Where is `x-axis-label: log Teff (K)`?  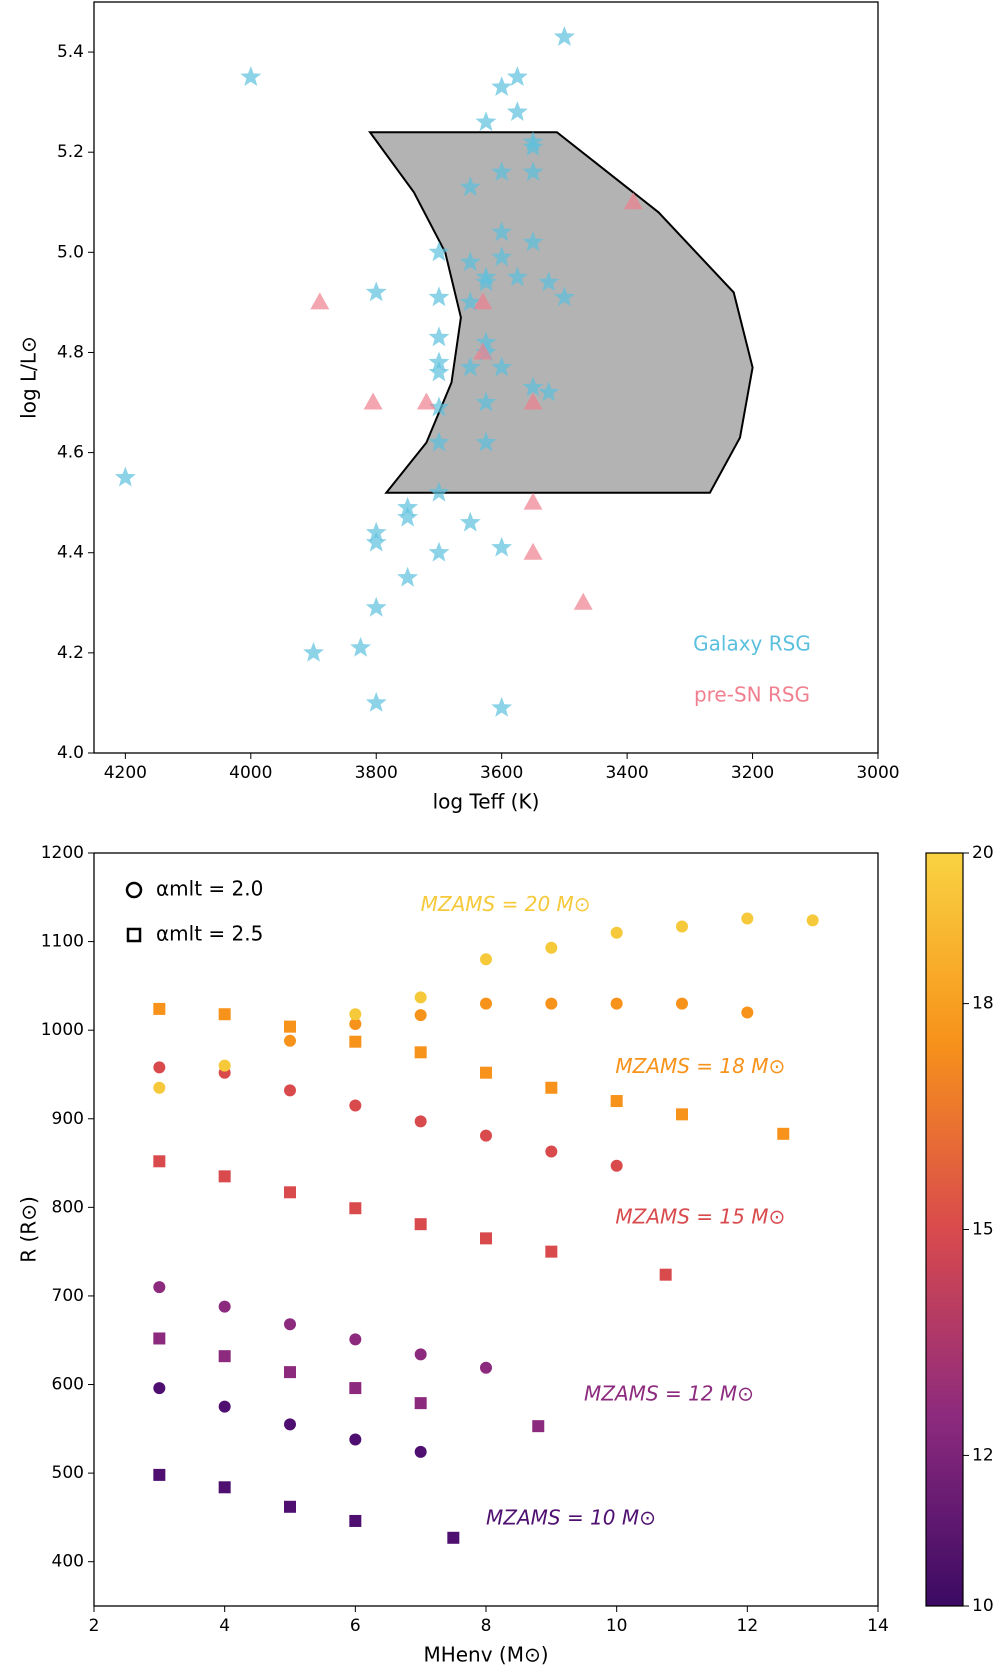 x-axis-label: log Teff (K) is located at coordinates (486, 802).